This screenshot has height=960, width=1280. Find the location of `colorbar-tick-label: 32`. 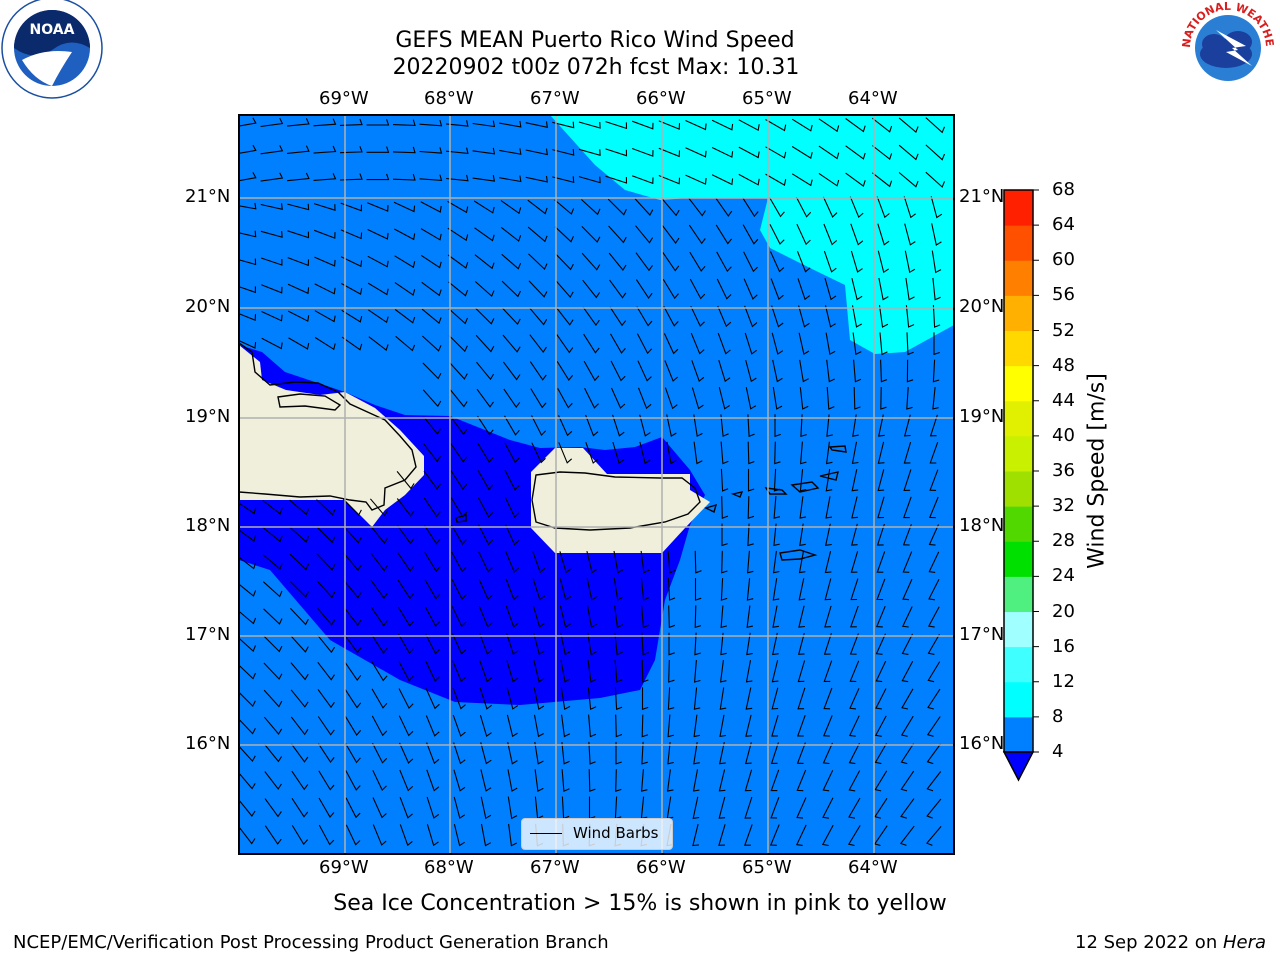

colorbar-tick-label: 32 is located at coordinates (1063, 506).